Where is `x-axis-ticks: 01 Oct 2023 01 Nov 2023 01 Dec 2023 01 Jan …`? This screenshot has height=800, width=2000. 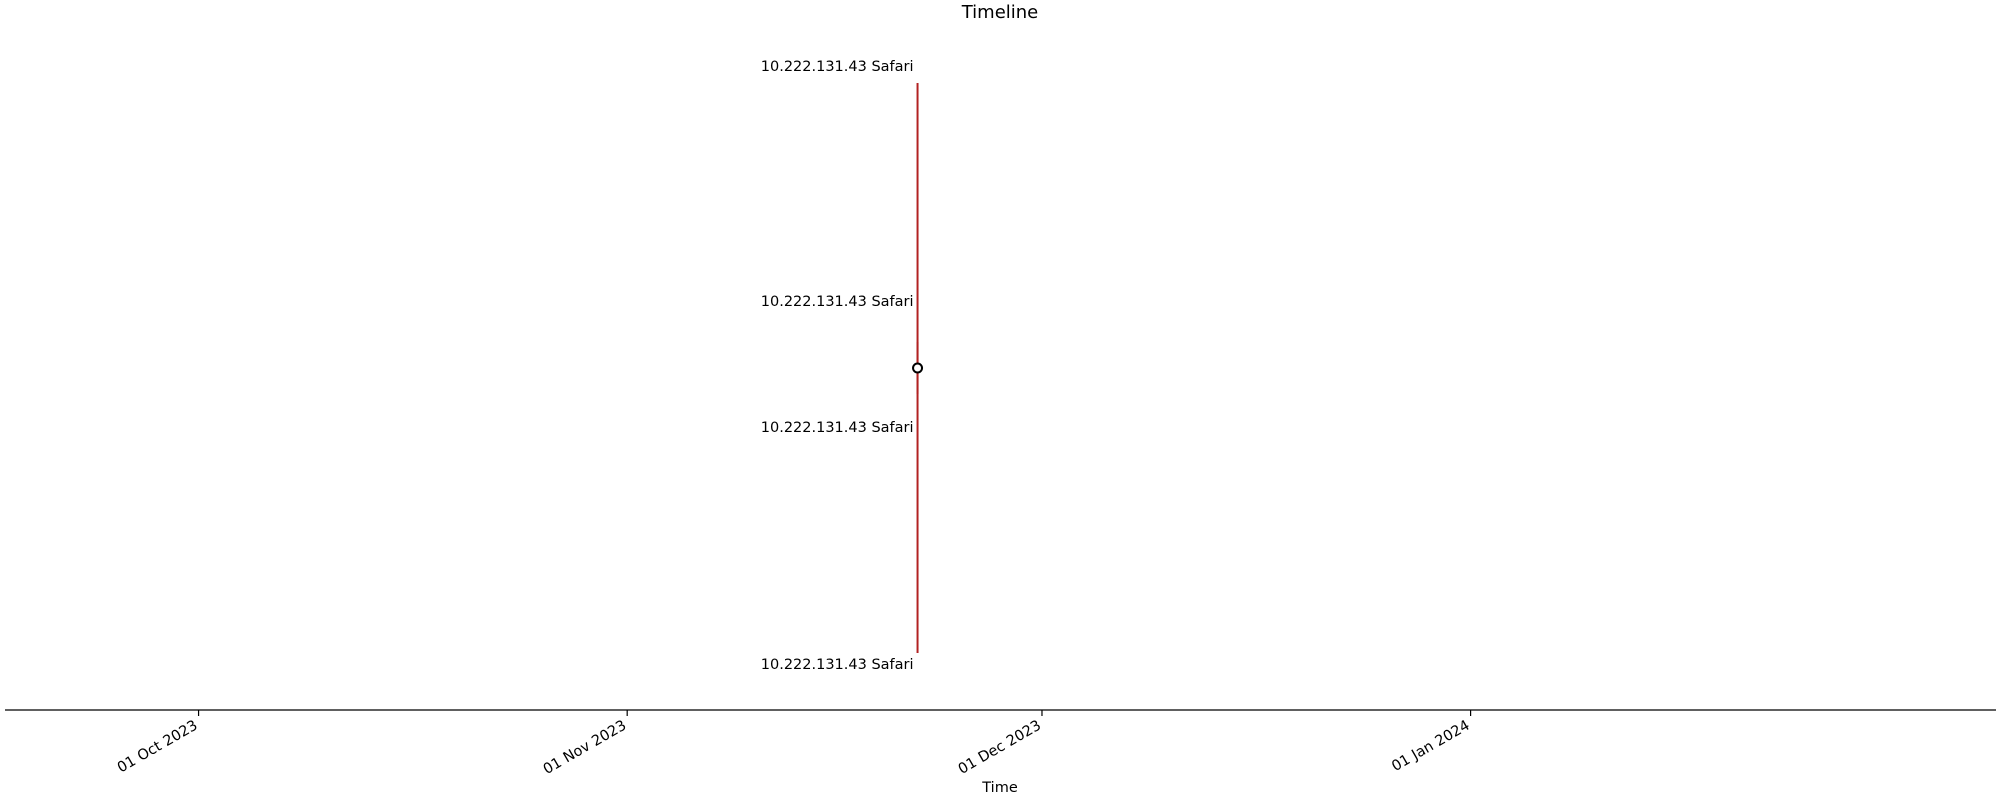
x-axis-ticks: 01 Oct 2023 01 Nov 2023 01 Dec 2023 01 Jan … is located at coordinates (794, 744).